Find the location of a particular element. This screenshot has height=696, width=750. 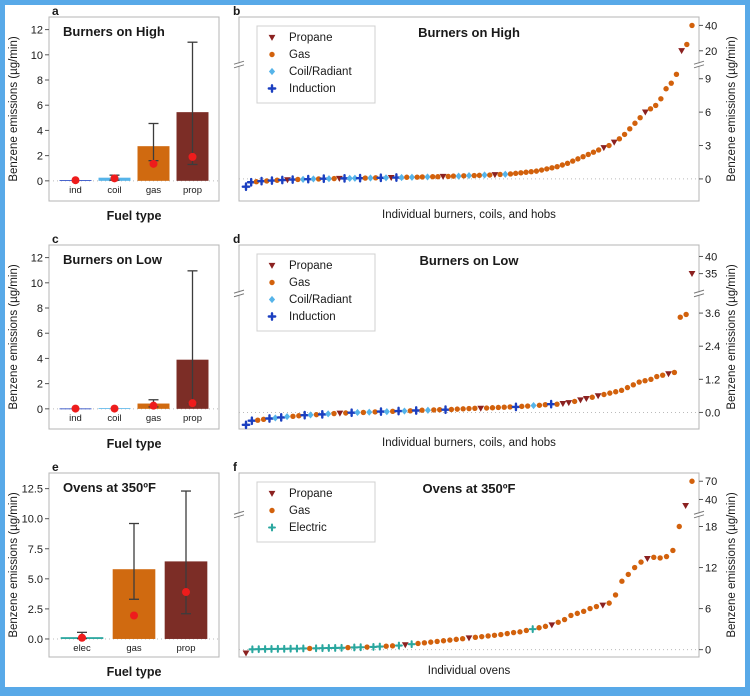

svg-text: c is located at coordinates (55, 239).